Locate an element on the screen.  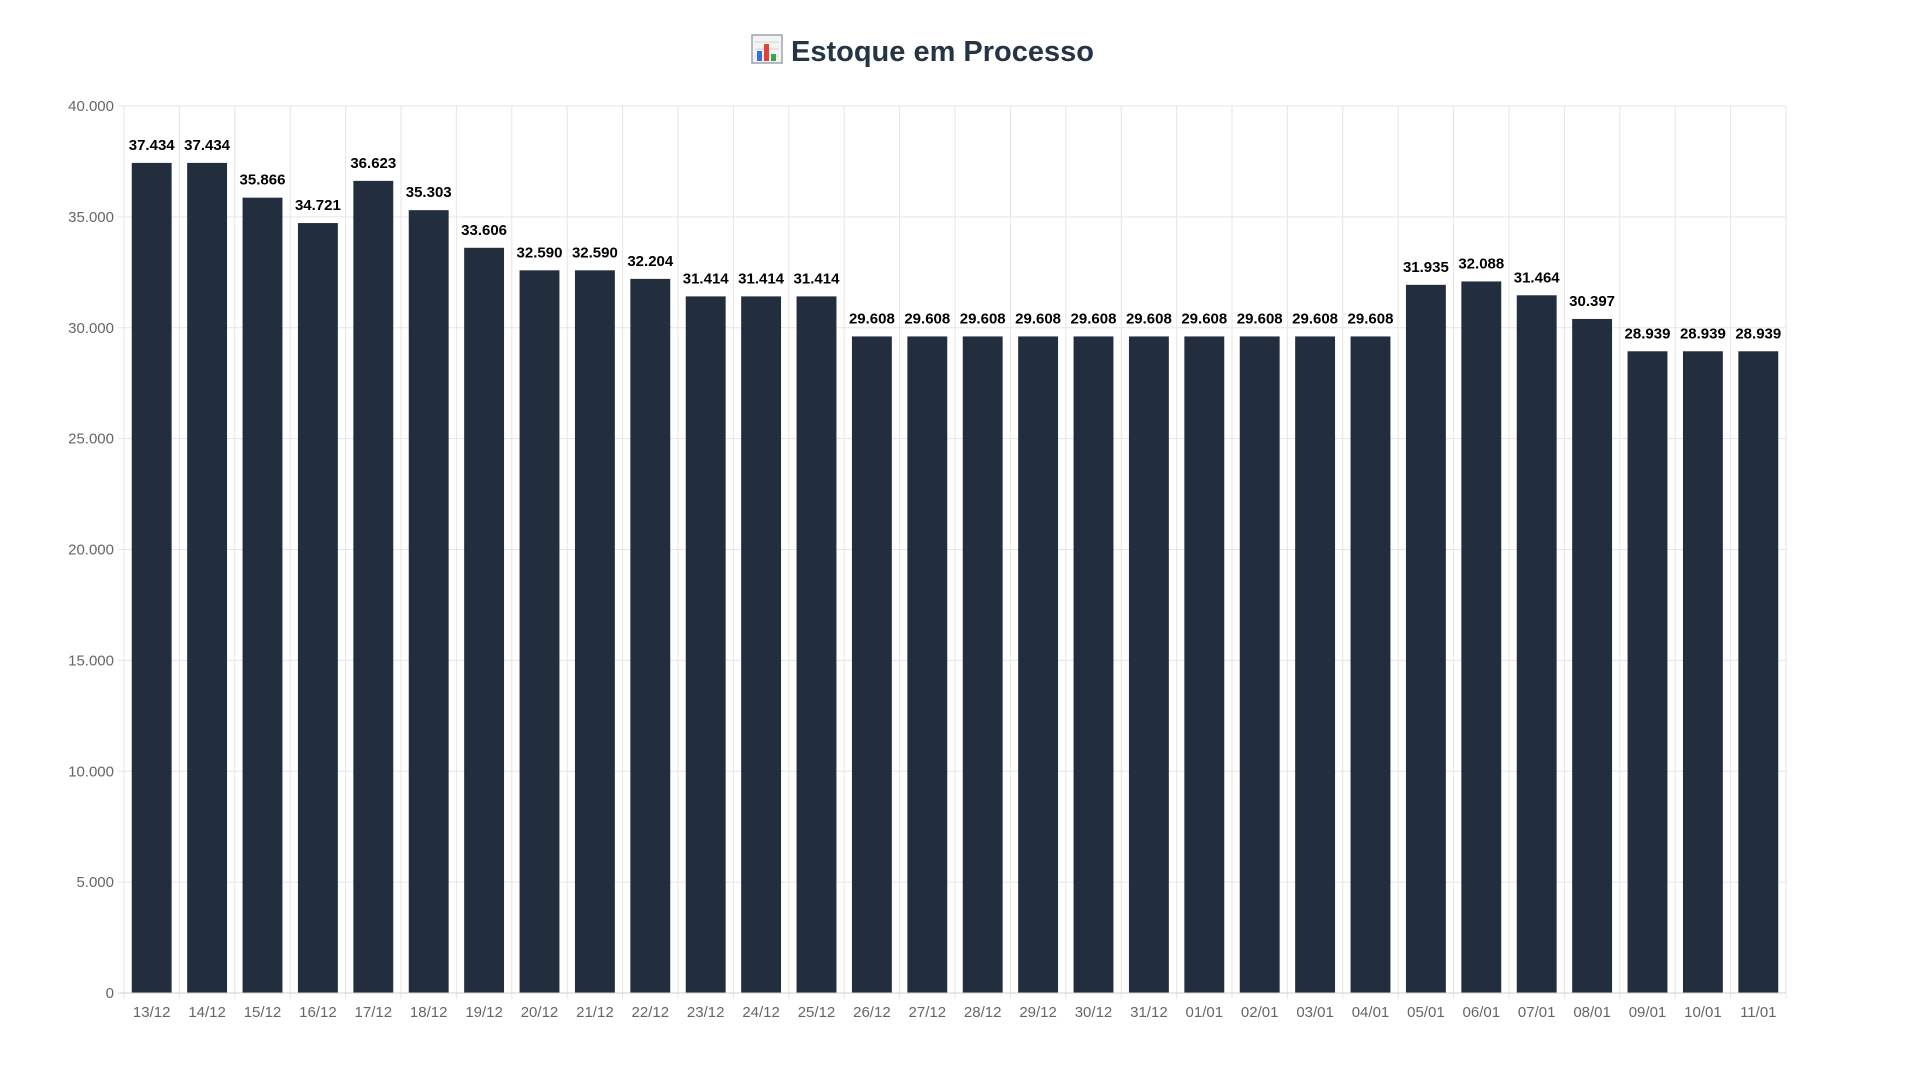
x-tick-label: 31/12 is located at coordinates (1149, 1012).